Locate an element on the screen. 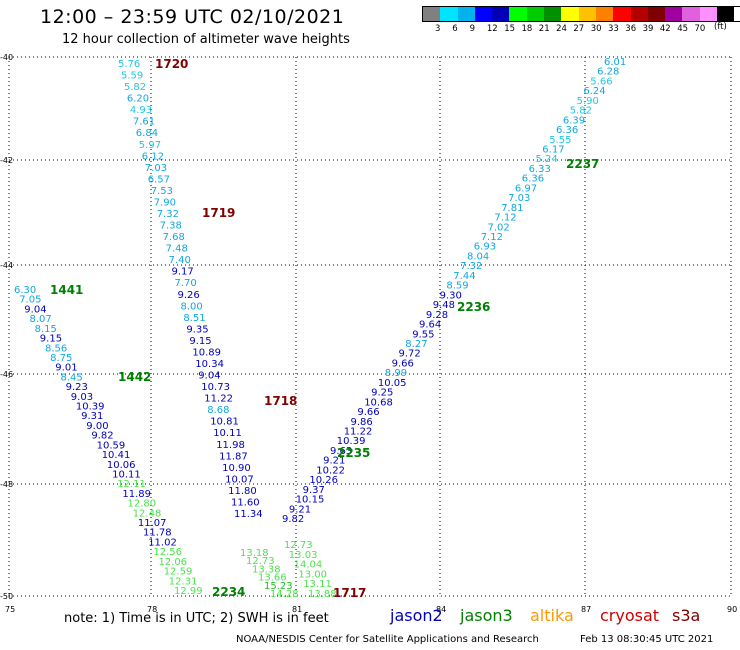  satellite-altika-label: altika is located at coordinates (552, 615).